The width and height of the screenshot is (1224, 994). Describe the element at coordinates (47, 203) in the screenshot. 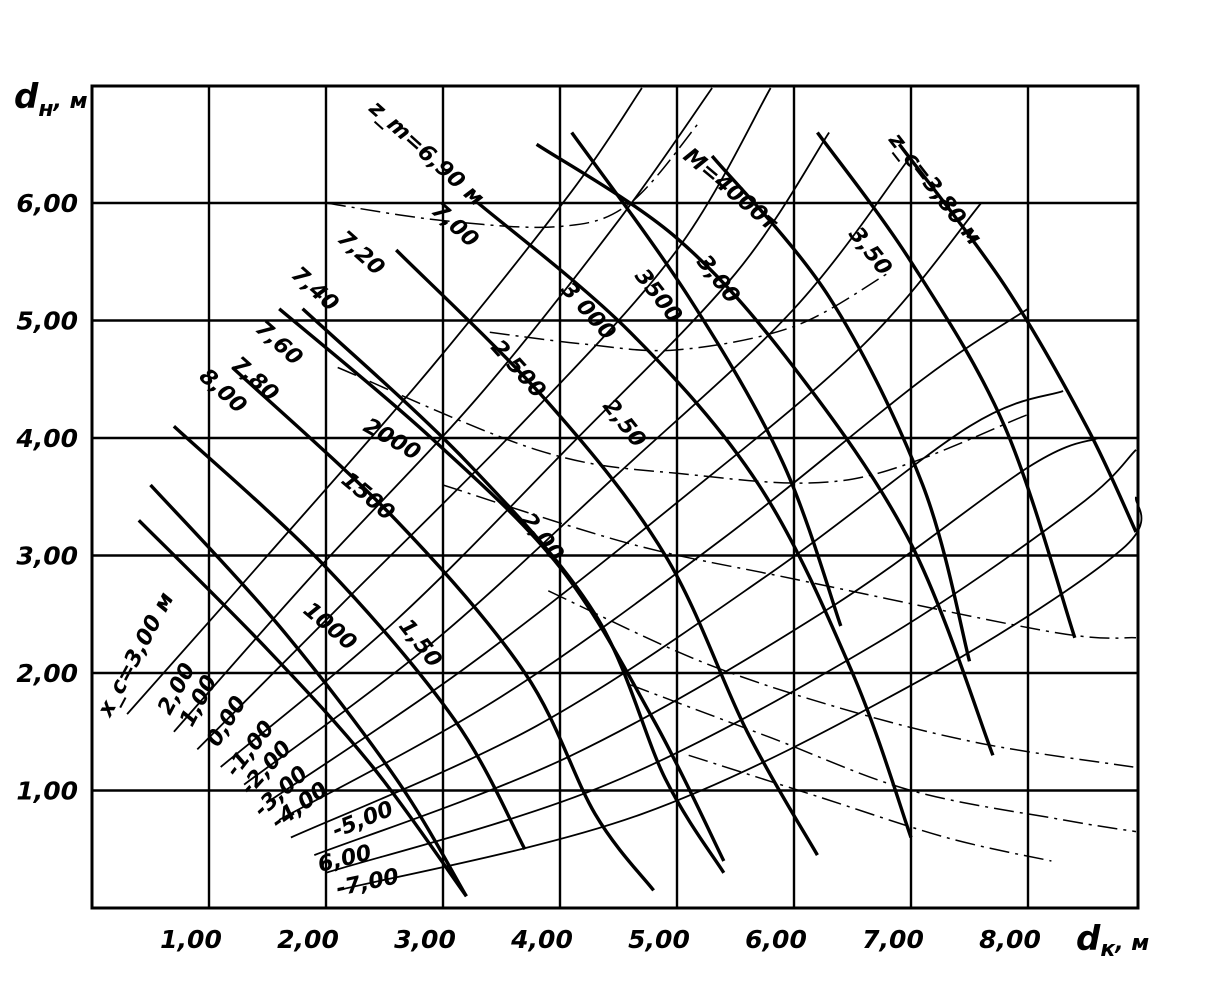

I see `y-tick-label: 6,00` at that location.